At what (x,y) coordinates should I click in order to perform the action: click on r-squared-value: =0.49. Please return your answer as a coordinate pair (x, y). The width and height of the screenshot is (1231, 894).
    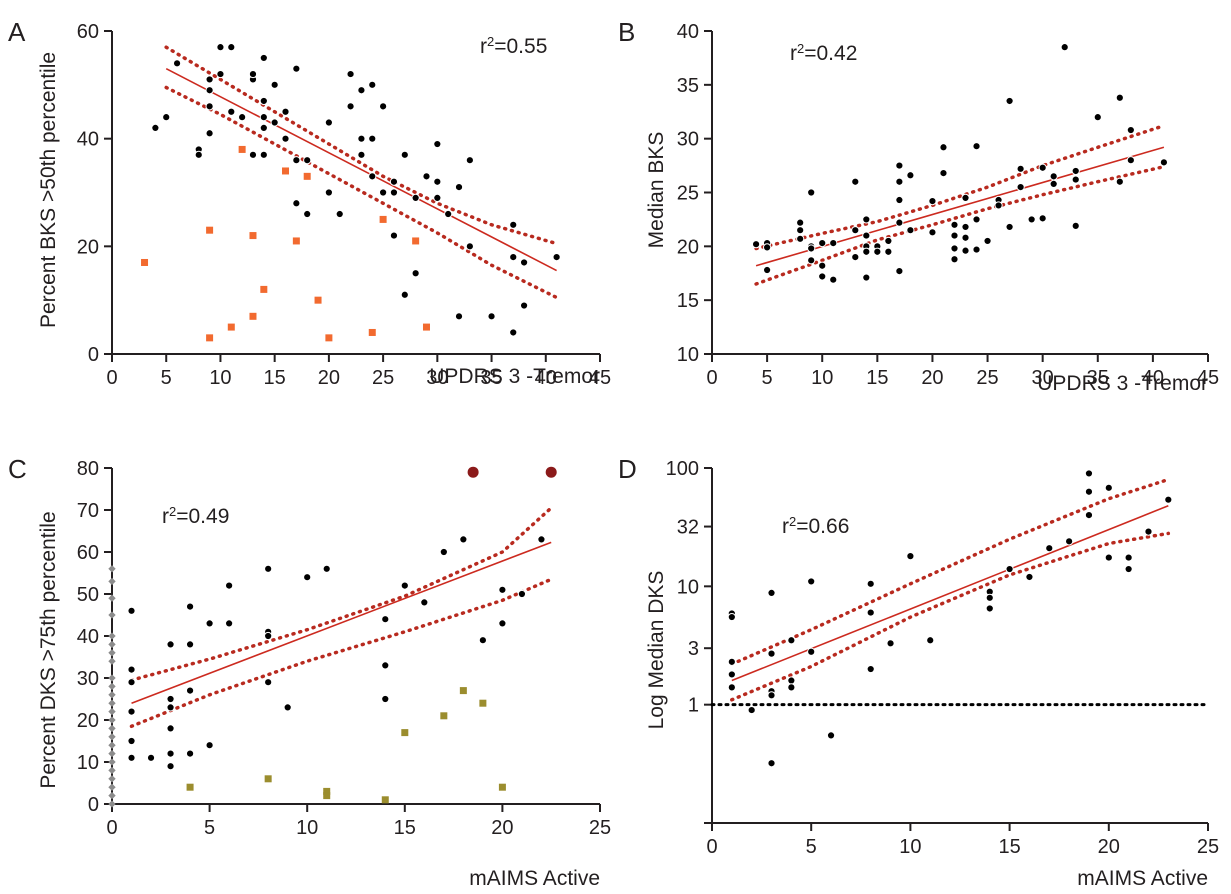
    Looking at the image, I should click on (202, 516).